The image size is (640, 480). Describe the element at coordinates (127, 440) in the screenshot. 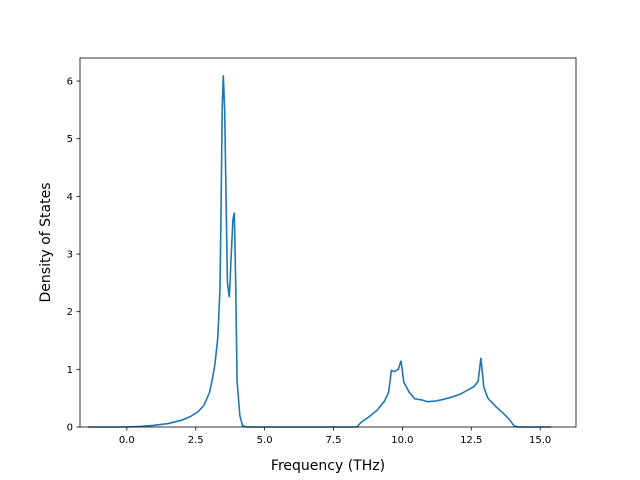

I see `x-tick-label: 0.0` at that location.